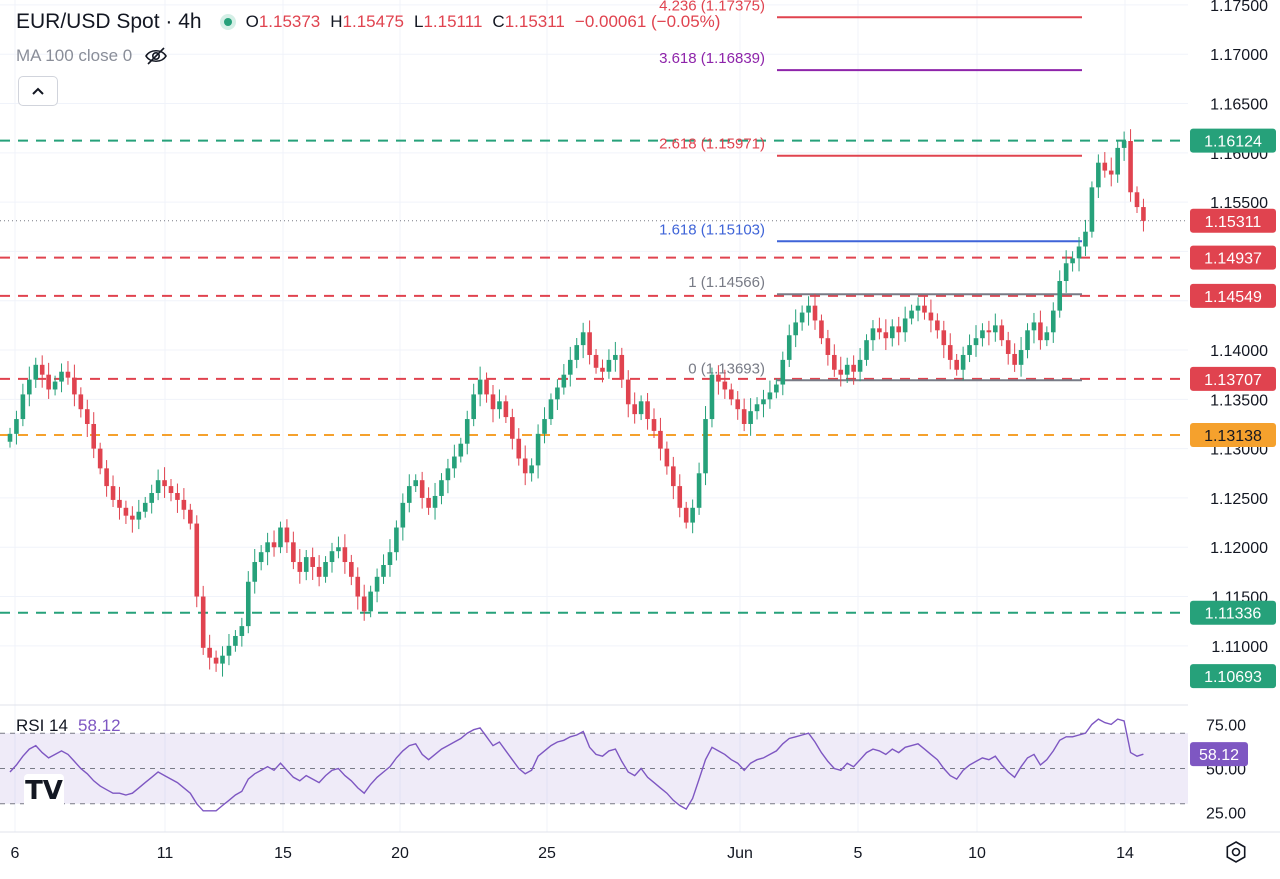  I want to click on eye-off-icon, so click(156, 56).